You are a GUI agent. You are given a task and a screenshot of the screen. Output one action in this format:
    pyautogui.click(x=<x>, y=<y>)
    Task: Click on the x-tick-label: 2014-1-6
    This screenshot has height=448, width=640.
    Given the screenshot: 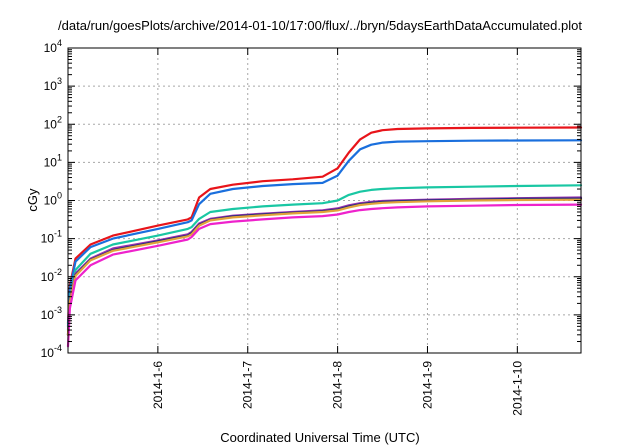 What is the action you would take?
    pyautogui.click(x=158, y=385)
    